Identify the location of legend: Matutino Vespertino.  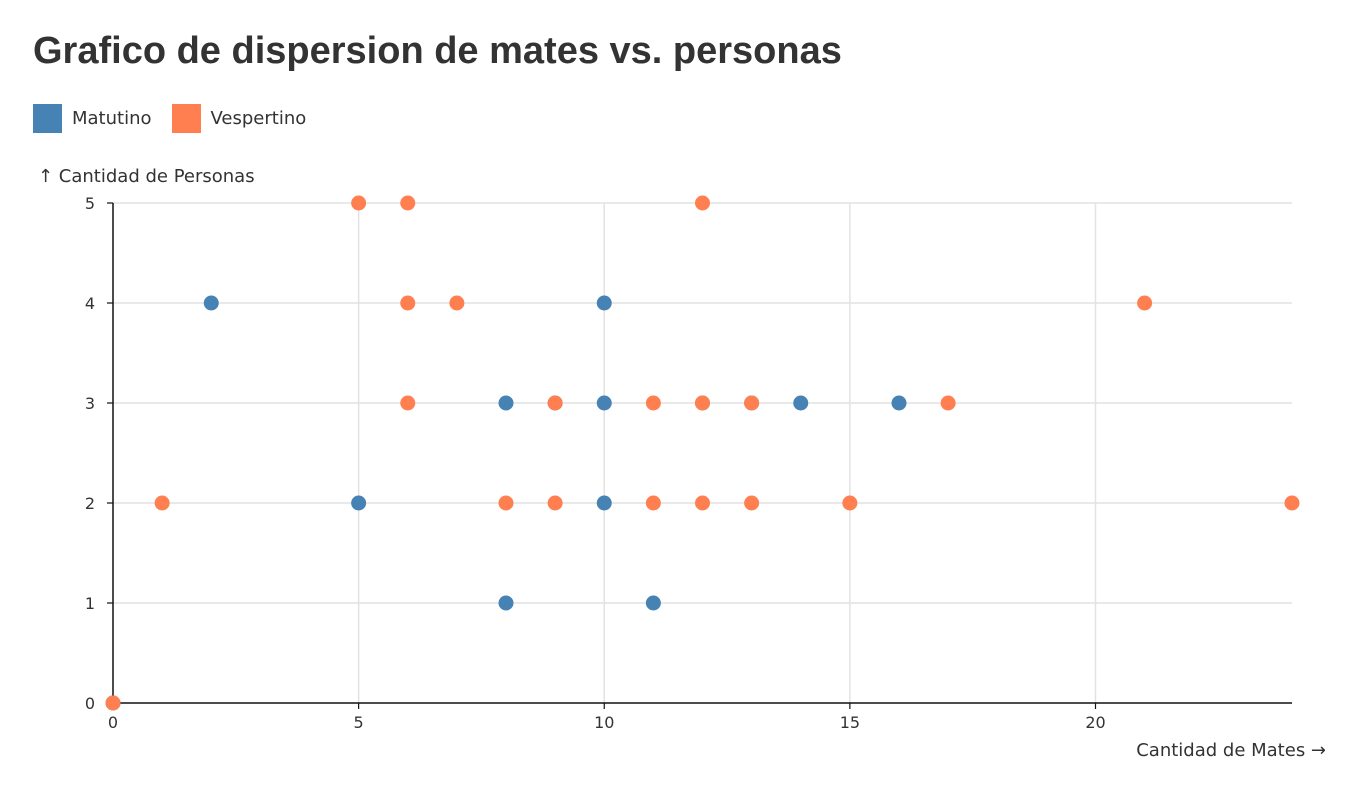
(179, 118).